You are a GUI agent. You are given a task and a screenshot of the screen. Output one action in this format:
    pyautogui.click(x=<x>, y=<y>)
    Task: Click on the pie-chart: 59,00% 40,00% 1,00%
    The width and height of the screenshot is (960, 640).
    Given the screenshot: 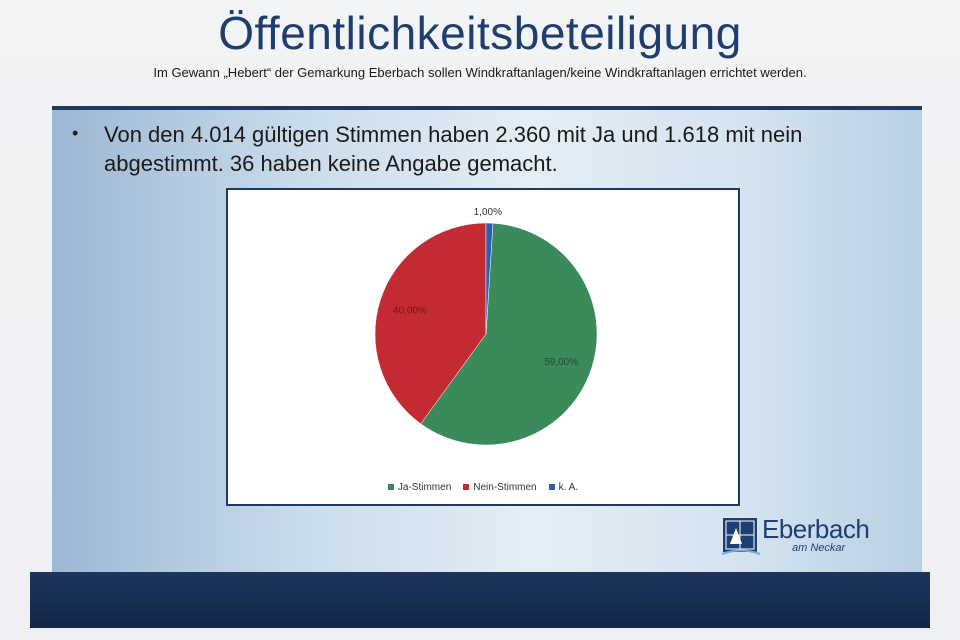 What is the action you would take?
    pyautogui.click(x=486, y=326)
    